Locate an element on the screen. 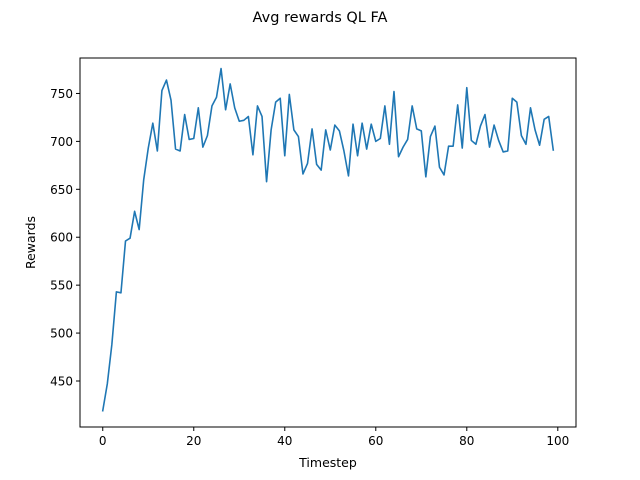 The width and height of the screenshot is (640, 480). y-tick-label: 750 is located at coordinates (61, 94).